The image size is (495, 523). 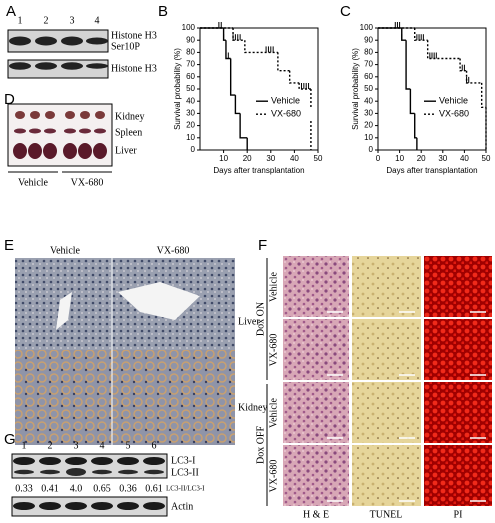 I want to click on y-tick-label: 50, so click(x=190, y=88).